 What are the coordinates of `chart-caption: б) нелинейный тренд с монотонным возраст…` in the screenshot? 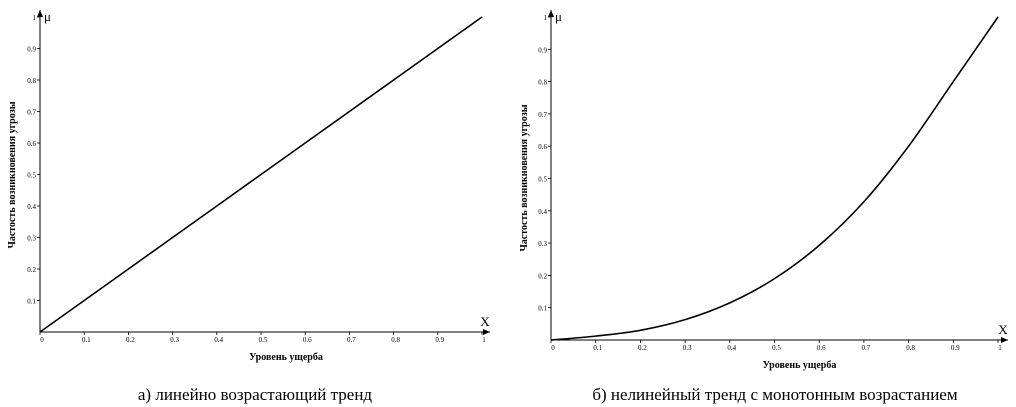 It's located at (774, 394).